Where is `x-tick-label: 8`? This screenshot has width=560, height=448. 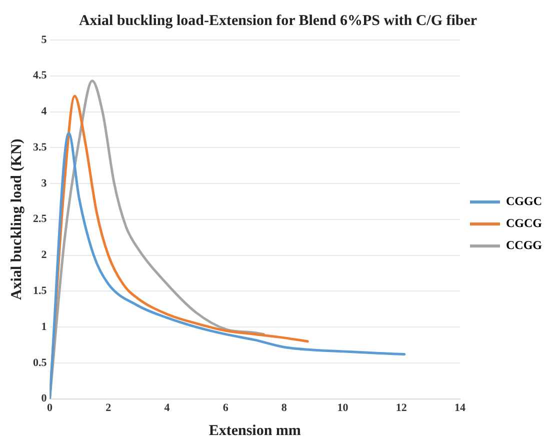 x-tick-label: 8 is located at coordinates (284, 408).